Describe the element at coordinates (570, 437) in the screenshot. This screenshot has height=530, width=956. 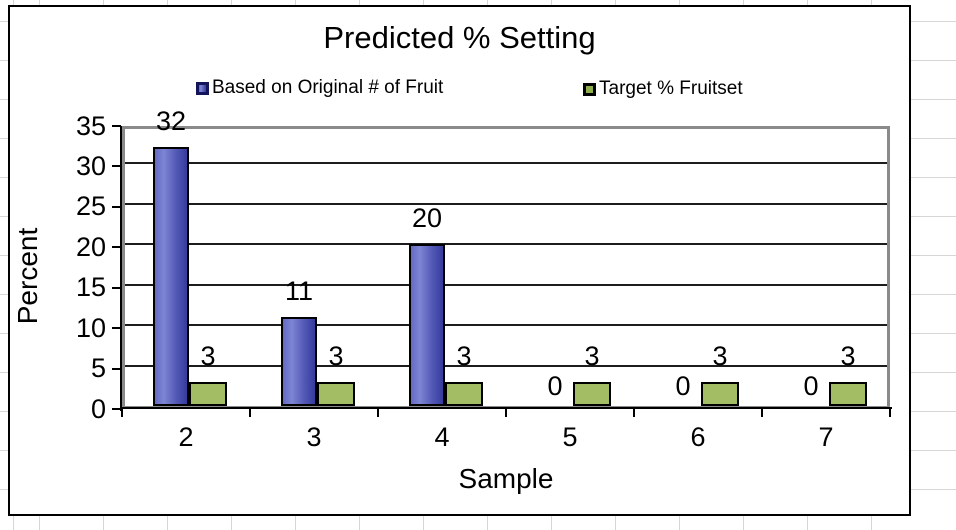
I see `x-tick-label: 5` at that location.